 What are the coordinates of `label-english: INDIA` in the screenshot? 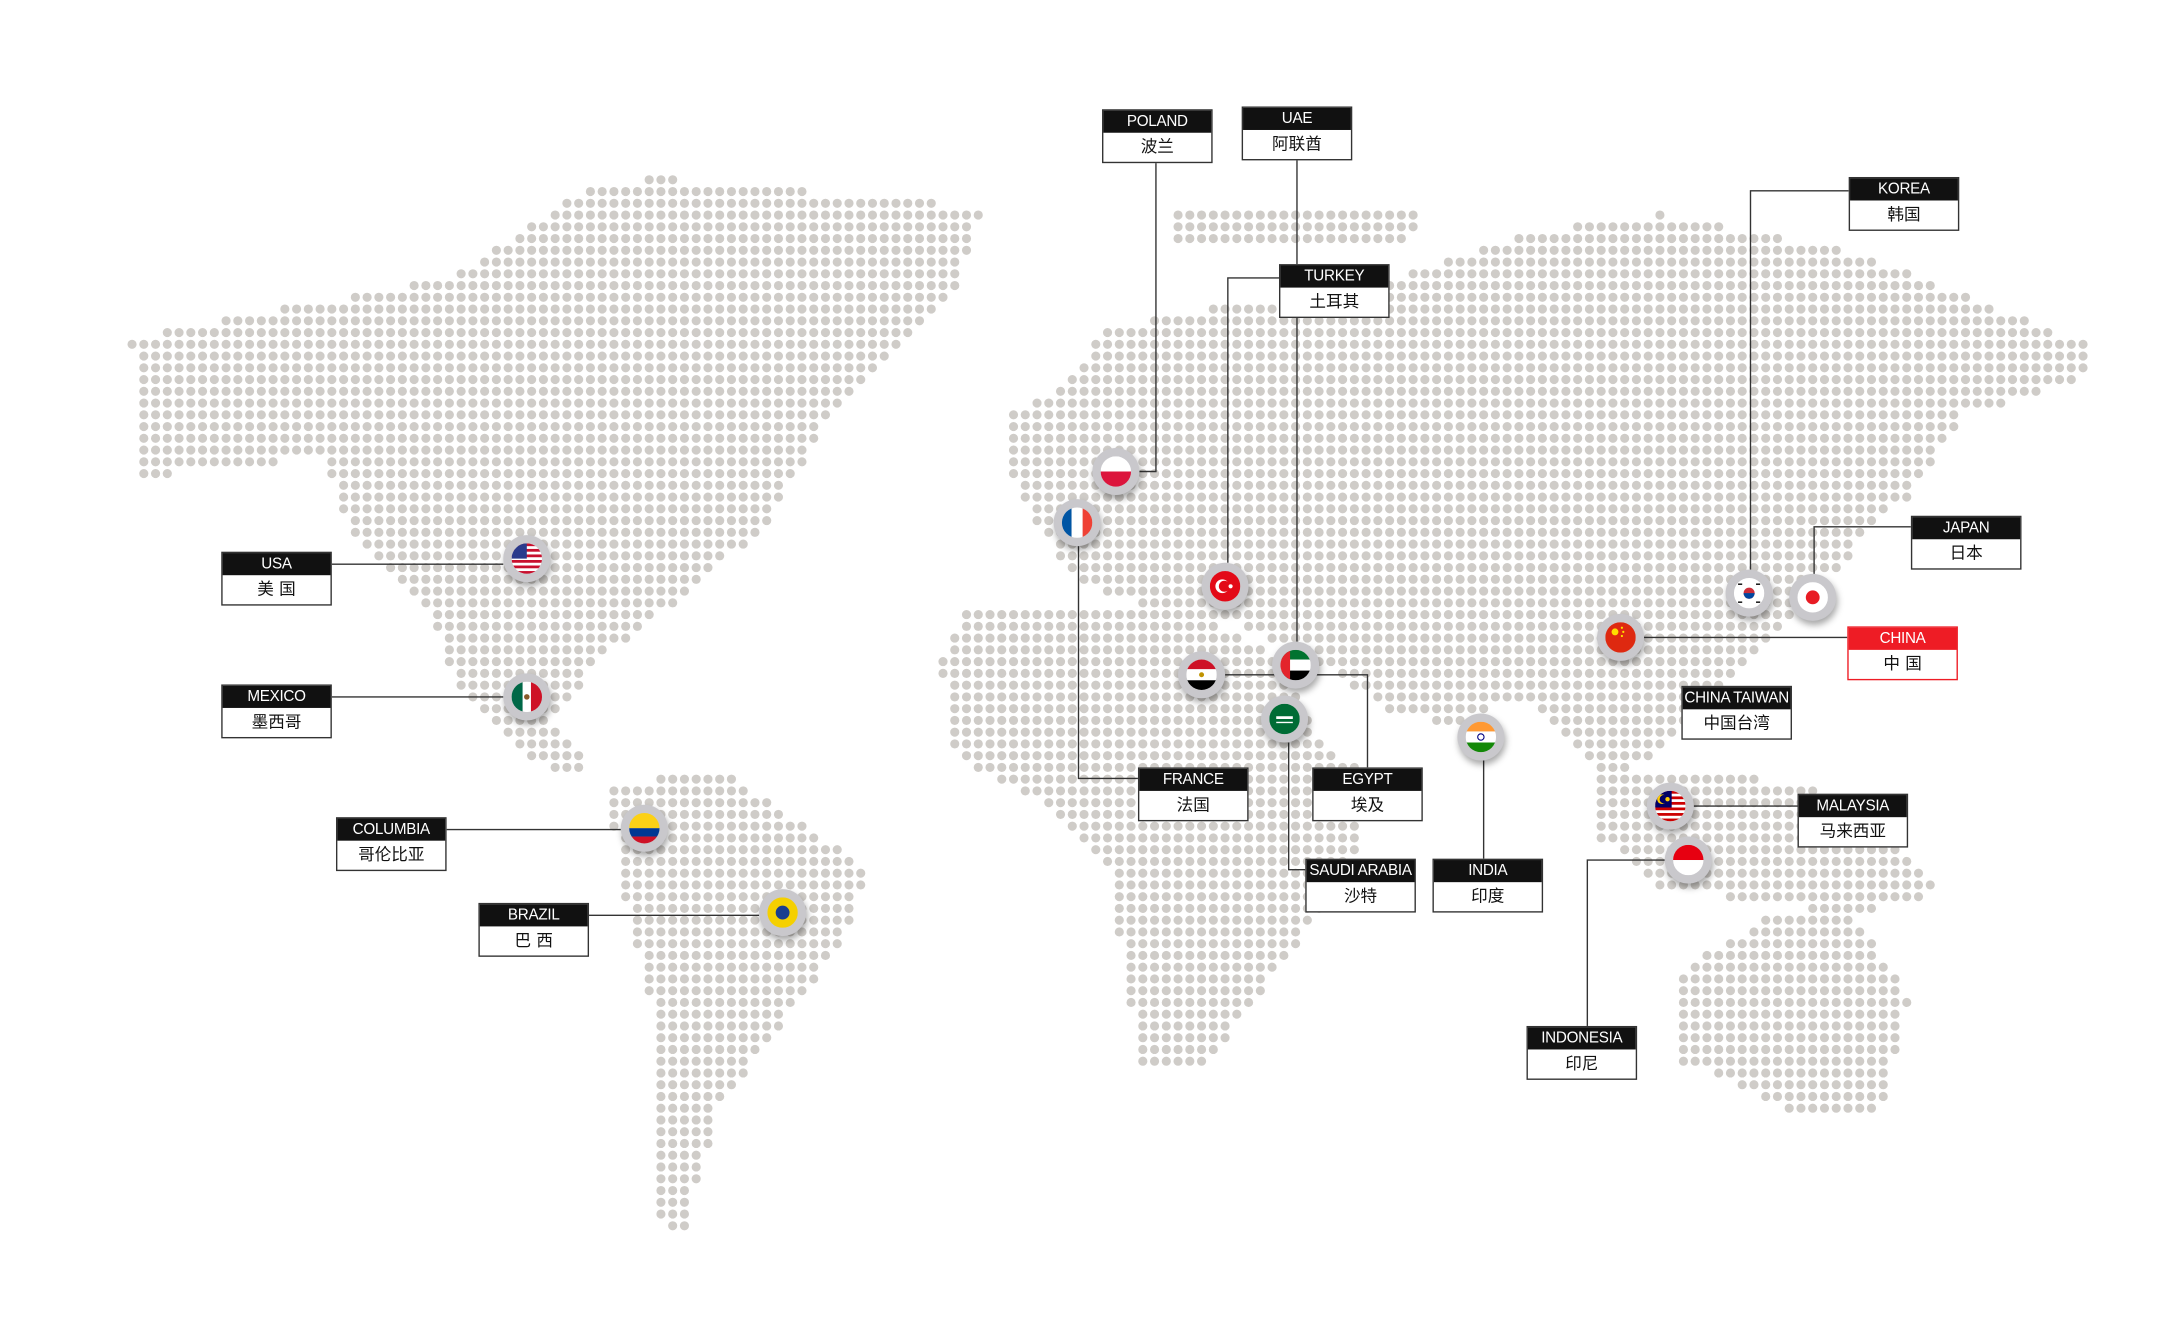 It's located at (1488, 871).